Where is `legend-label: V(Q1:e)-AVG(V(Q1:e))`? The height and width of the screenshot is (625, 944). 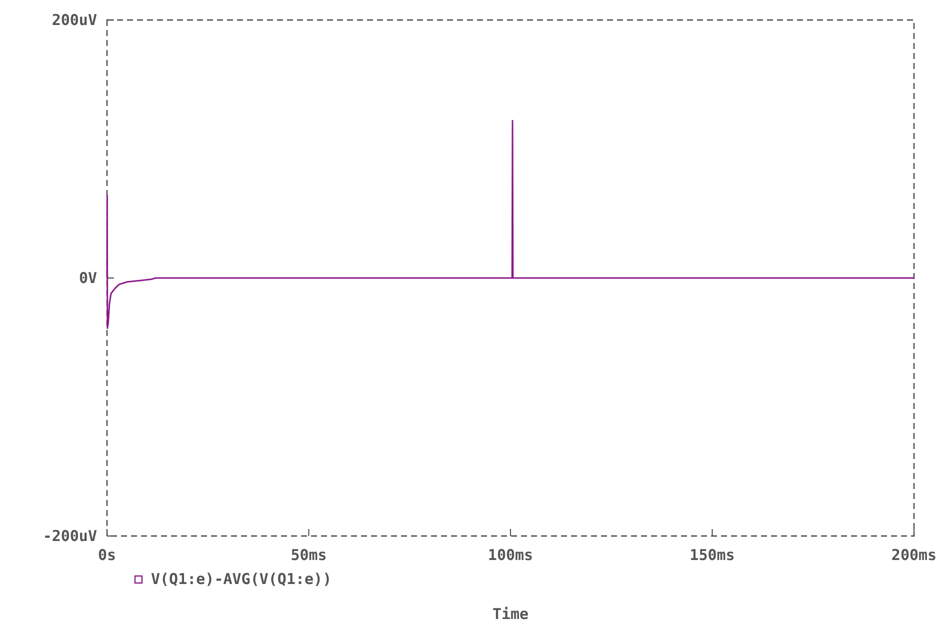 legend-label: V(Q1:e)-AVG(V(Q1:e)) is located at coordinates (241, 579).